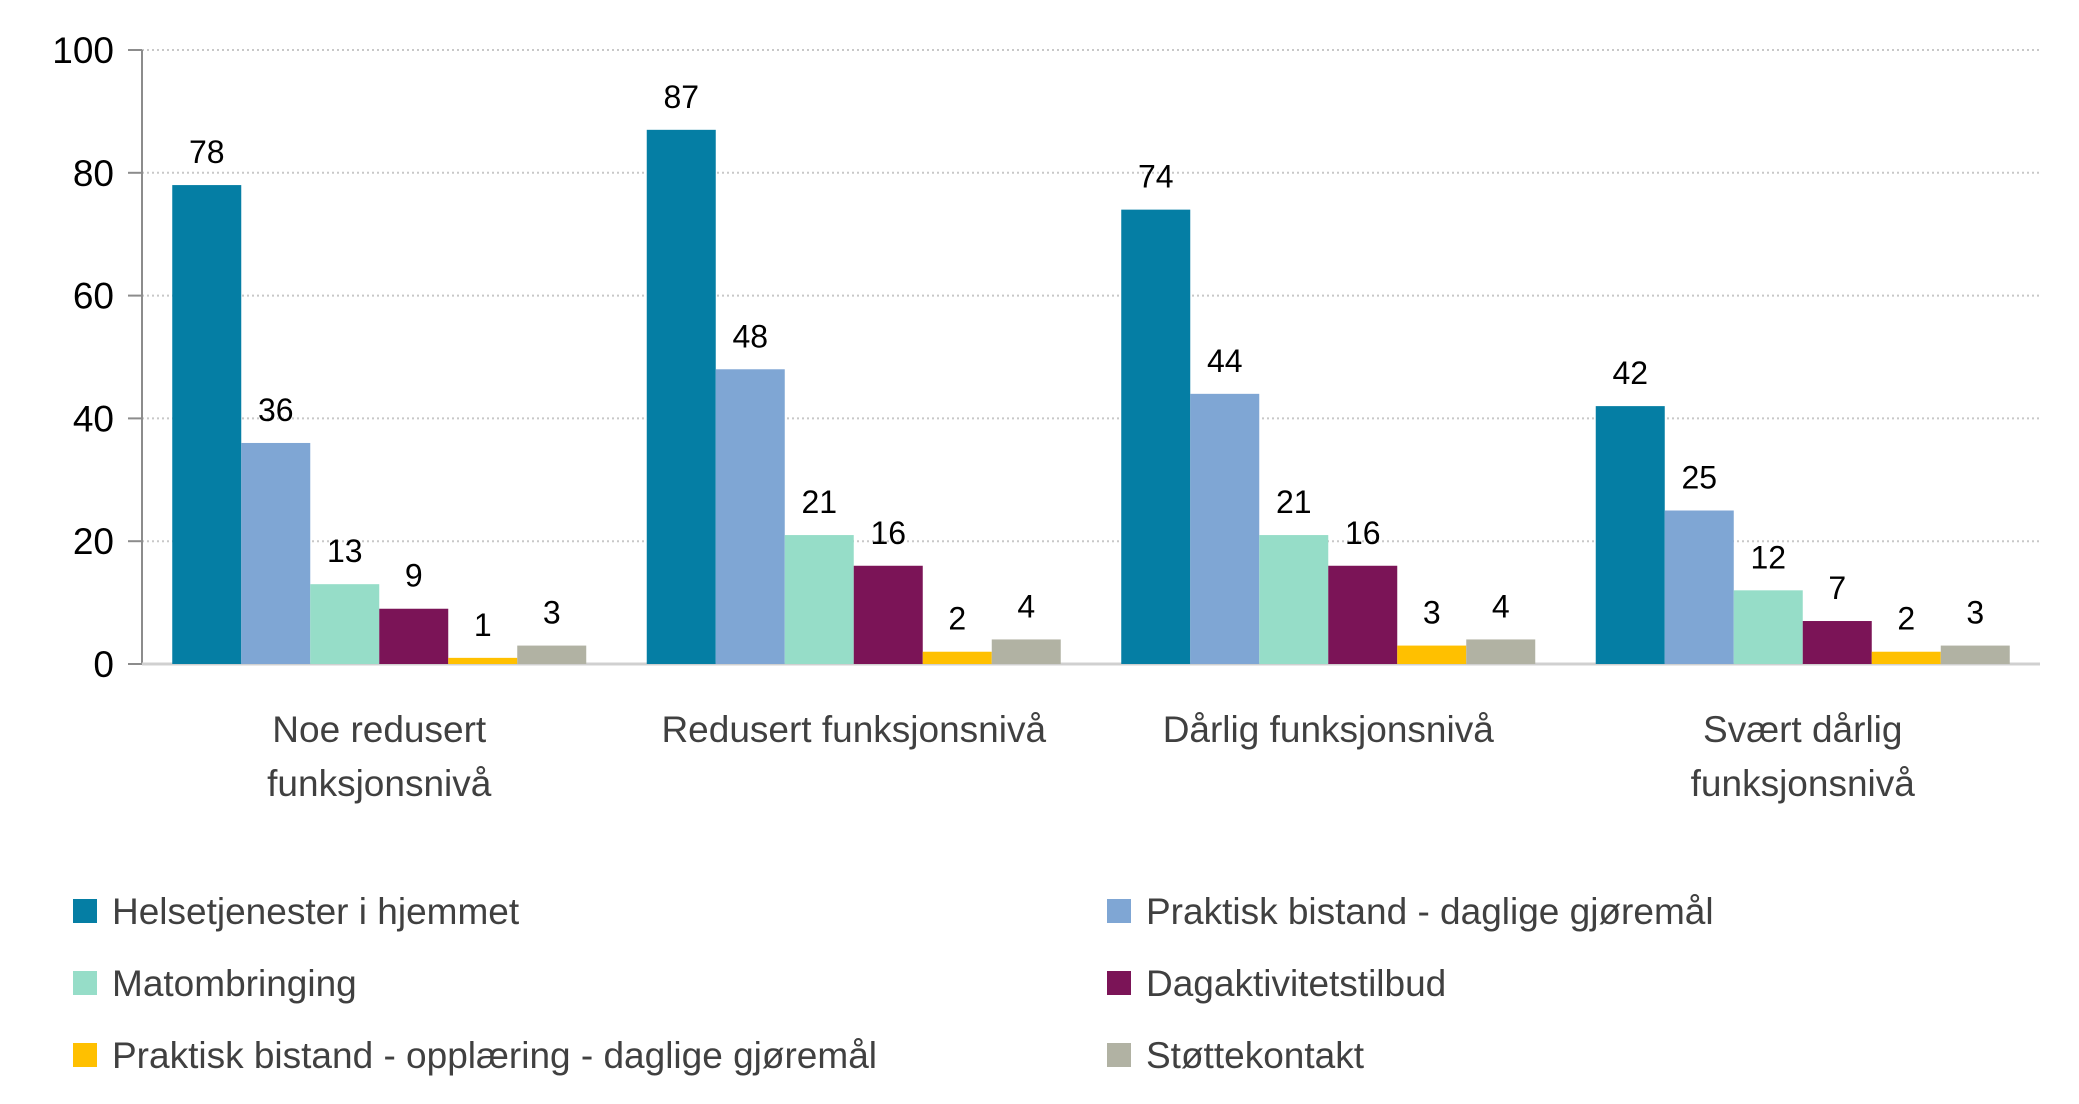 The image size is (2079, 1104). What do you see at coordinates (1768, 557) in the screenshot?
I see `data-label: 12` at bounding box center [1768, 557].